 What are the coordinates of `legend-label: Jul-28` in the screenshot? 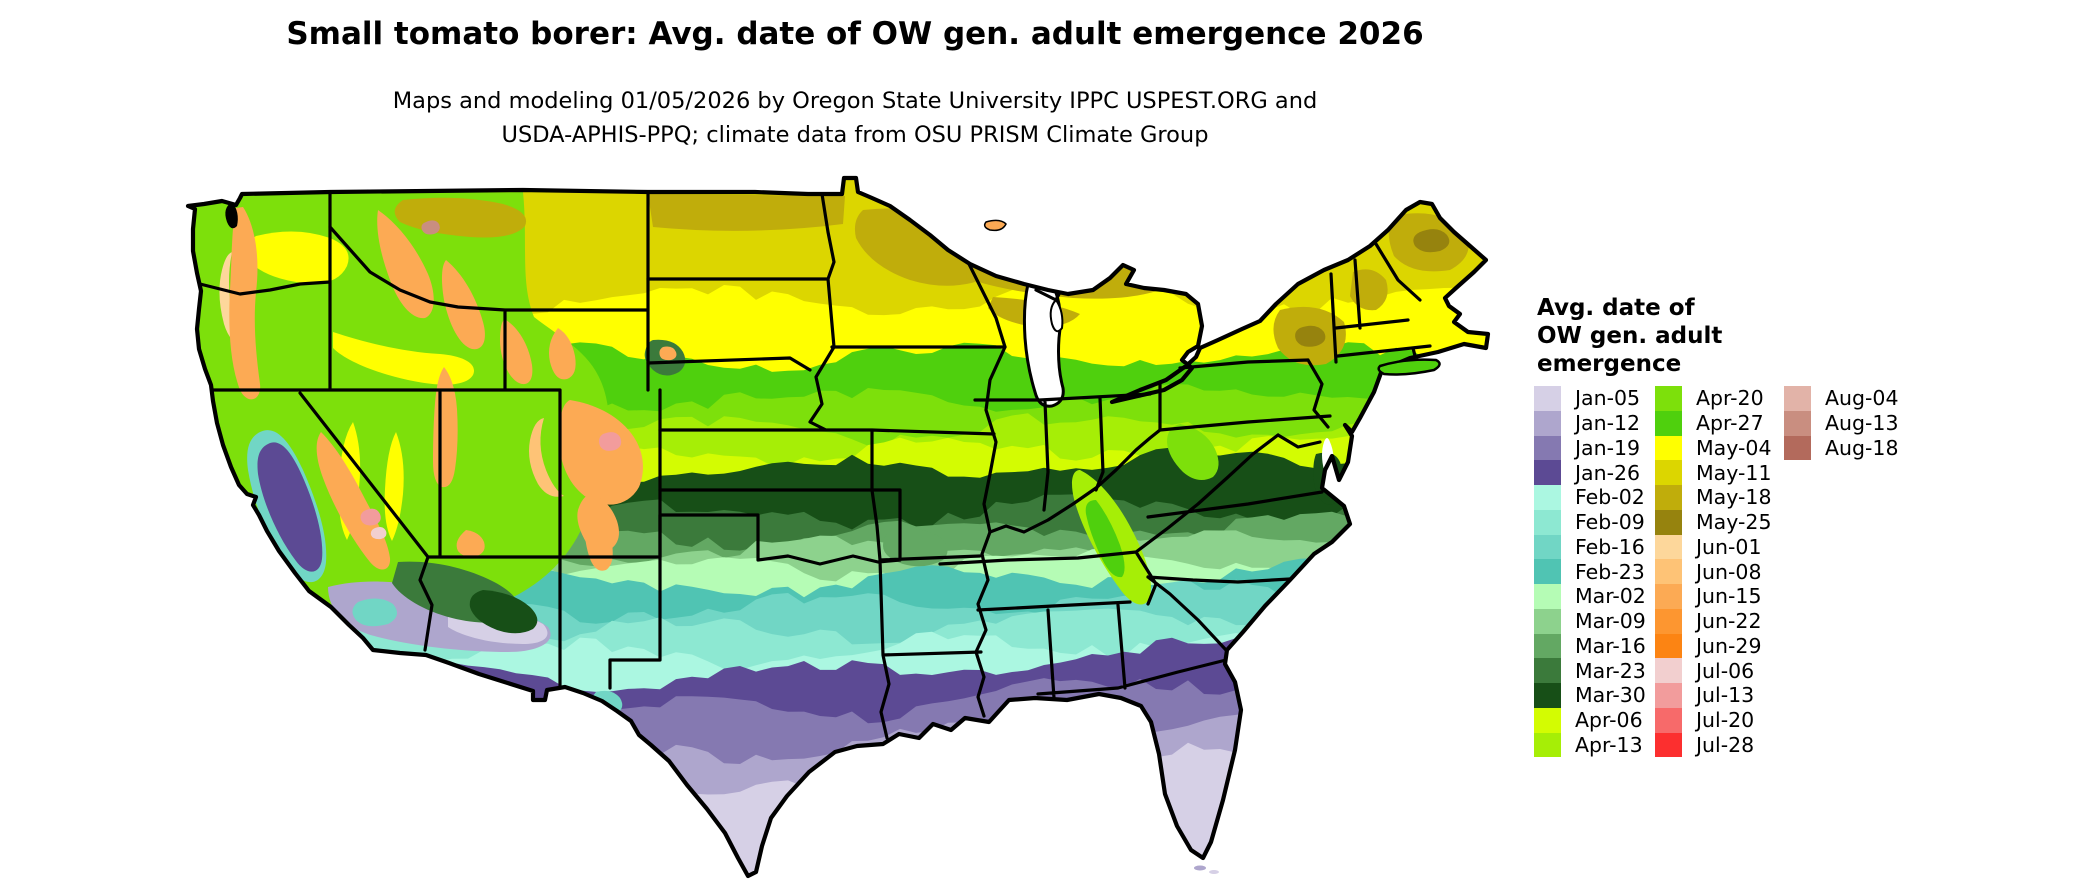 It's located at (1725, 744).